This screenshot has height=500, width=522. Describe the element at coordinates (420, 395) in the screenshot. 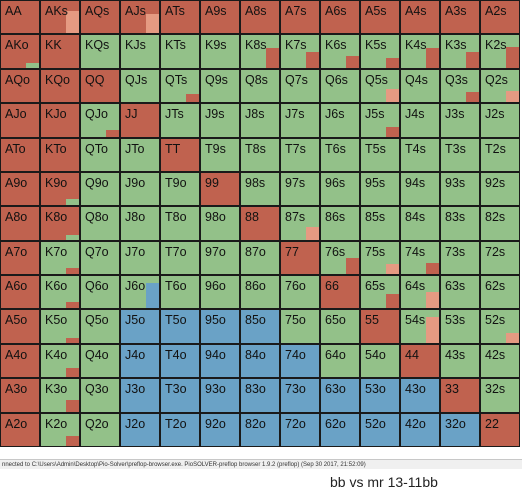

I see `hand-cell-43o: 43o` at that location.